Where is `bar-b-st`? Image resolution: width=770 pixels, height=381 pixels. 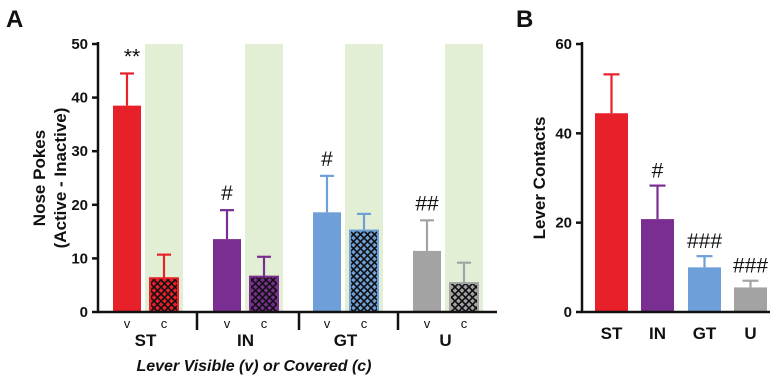
bar-b-st is located at coordinates (611, 212).